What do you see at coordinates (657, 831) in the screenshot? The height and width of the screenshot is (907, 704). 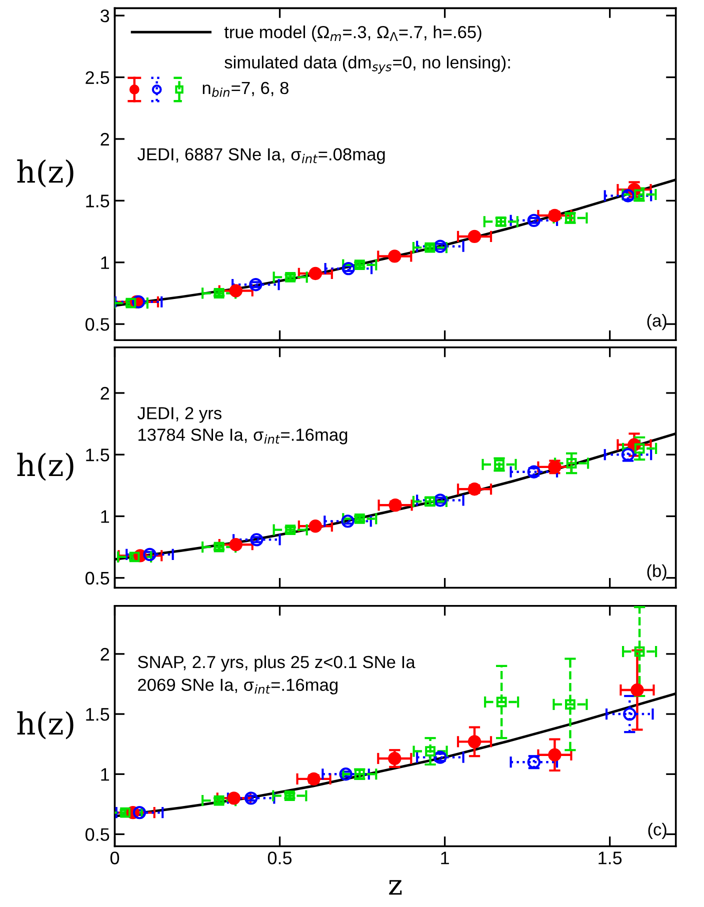 I see `annotation: (c)` at bounding box center [657, 831].